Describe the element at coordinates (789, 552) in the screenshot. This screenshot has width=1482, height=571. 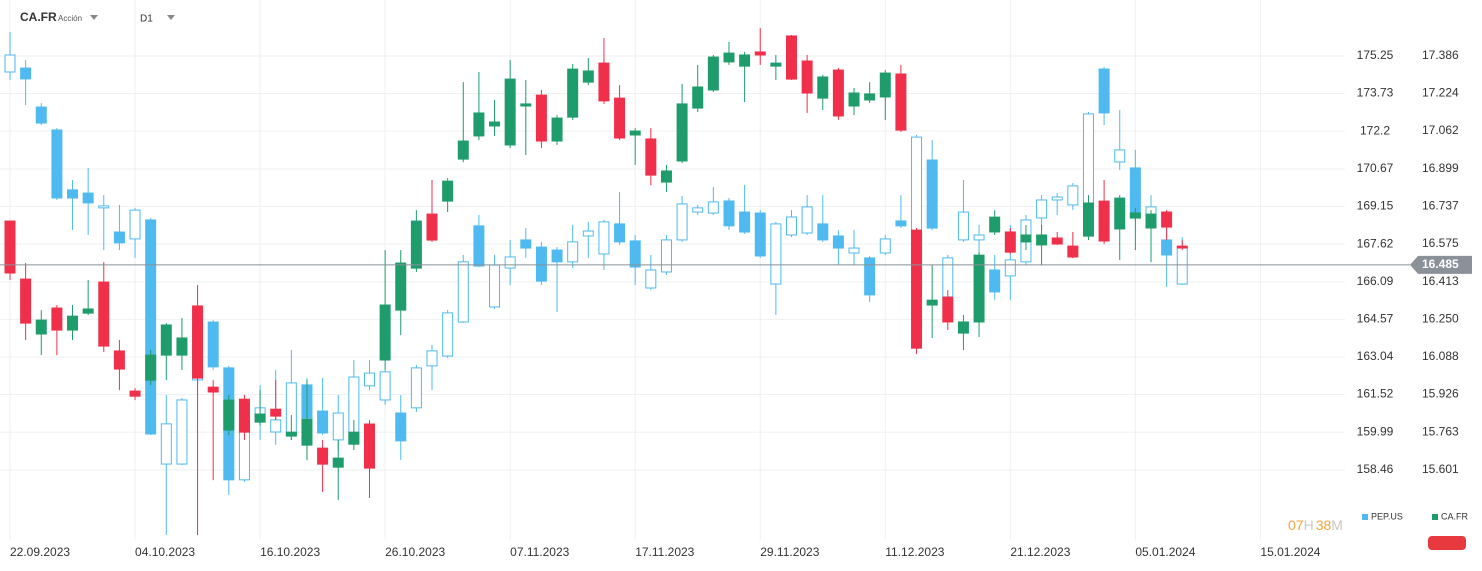
I see `x-tick-label: 29.11.2023` at that location.